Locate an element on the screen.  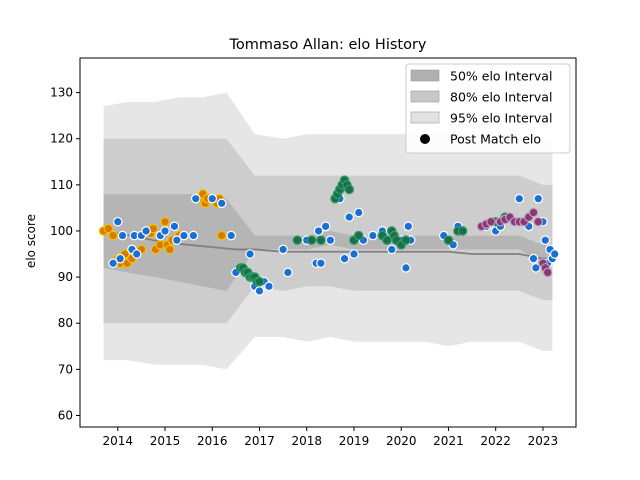
y-tick-label: 100 is located at coordinates (61, 231).